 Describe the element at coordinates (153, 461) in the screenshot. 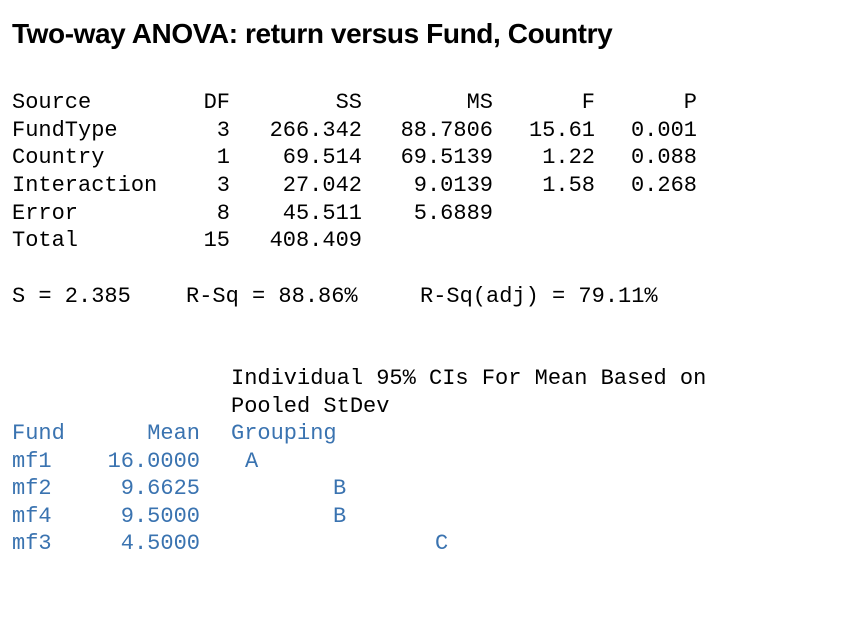

I see `mean-cell: 16.0000` at that location.